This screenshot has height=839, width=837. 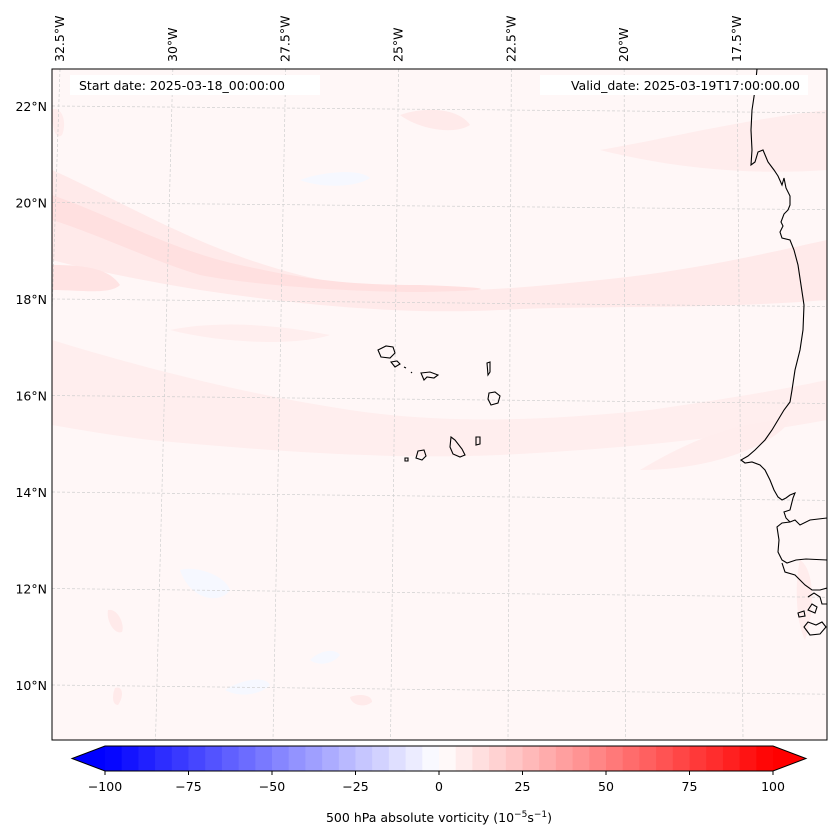 What do you see at coordinates (31, 685) in the screenshot?
I see `latitude-tick-label: 10°N` at bounding box center [31, 685].